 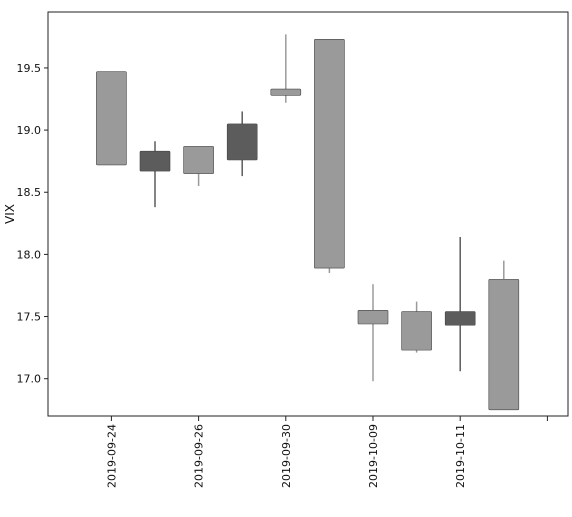 I want to click on y-tick-label: 17.0, so click(x=29, y=379).